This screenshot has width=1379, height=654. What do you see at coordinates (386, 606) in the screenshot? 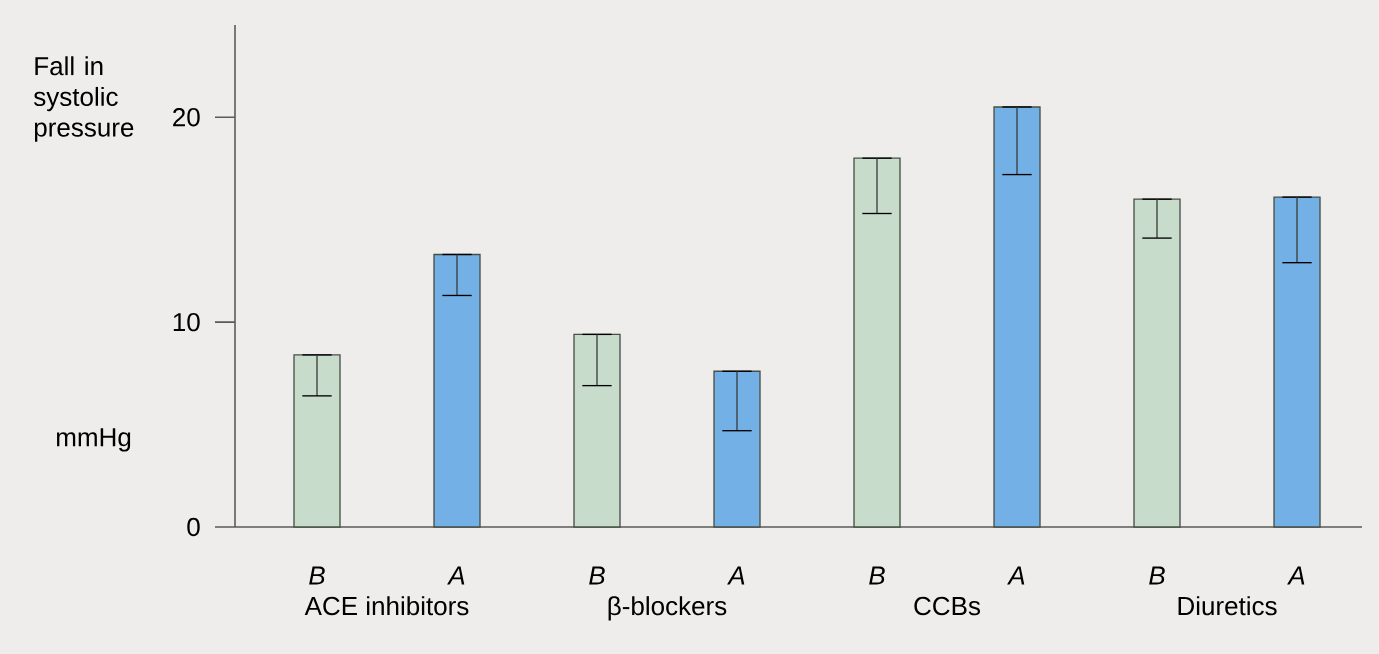
I see `text: ACE inhibitors` at bounding box center [386, 606].